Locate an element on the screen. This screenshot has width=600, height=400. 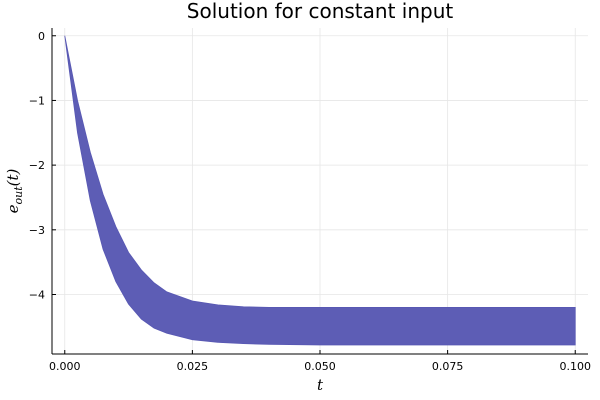
y-tick-label: 0 is located at coordinates (41, 36).